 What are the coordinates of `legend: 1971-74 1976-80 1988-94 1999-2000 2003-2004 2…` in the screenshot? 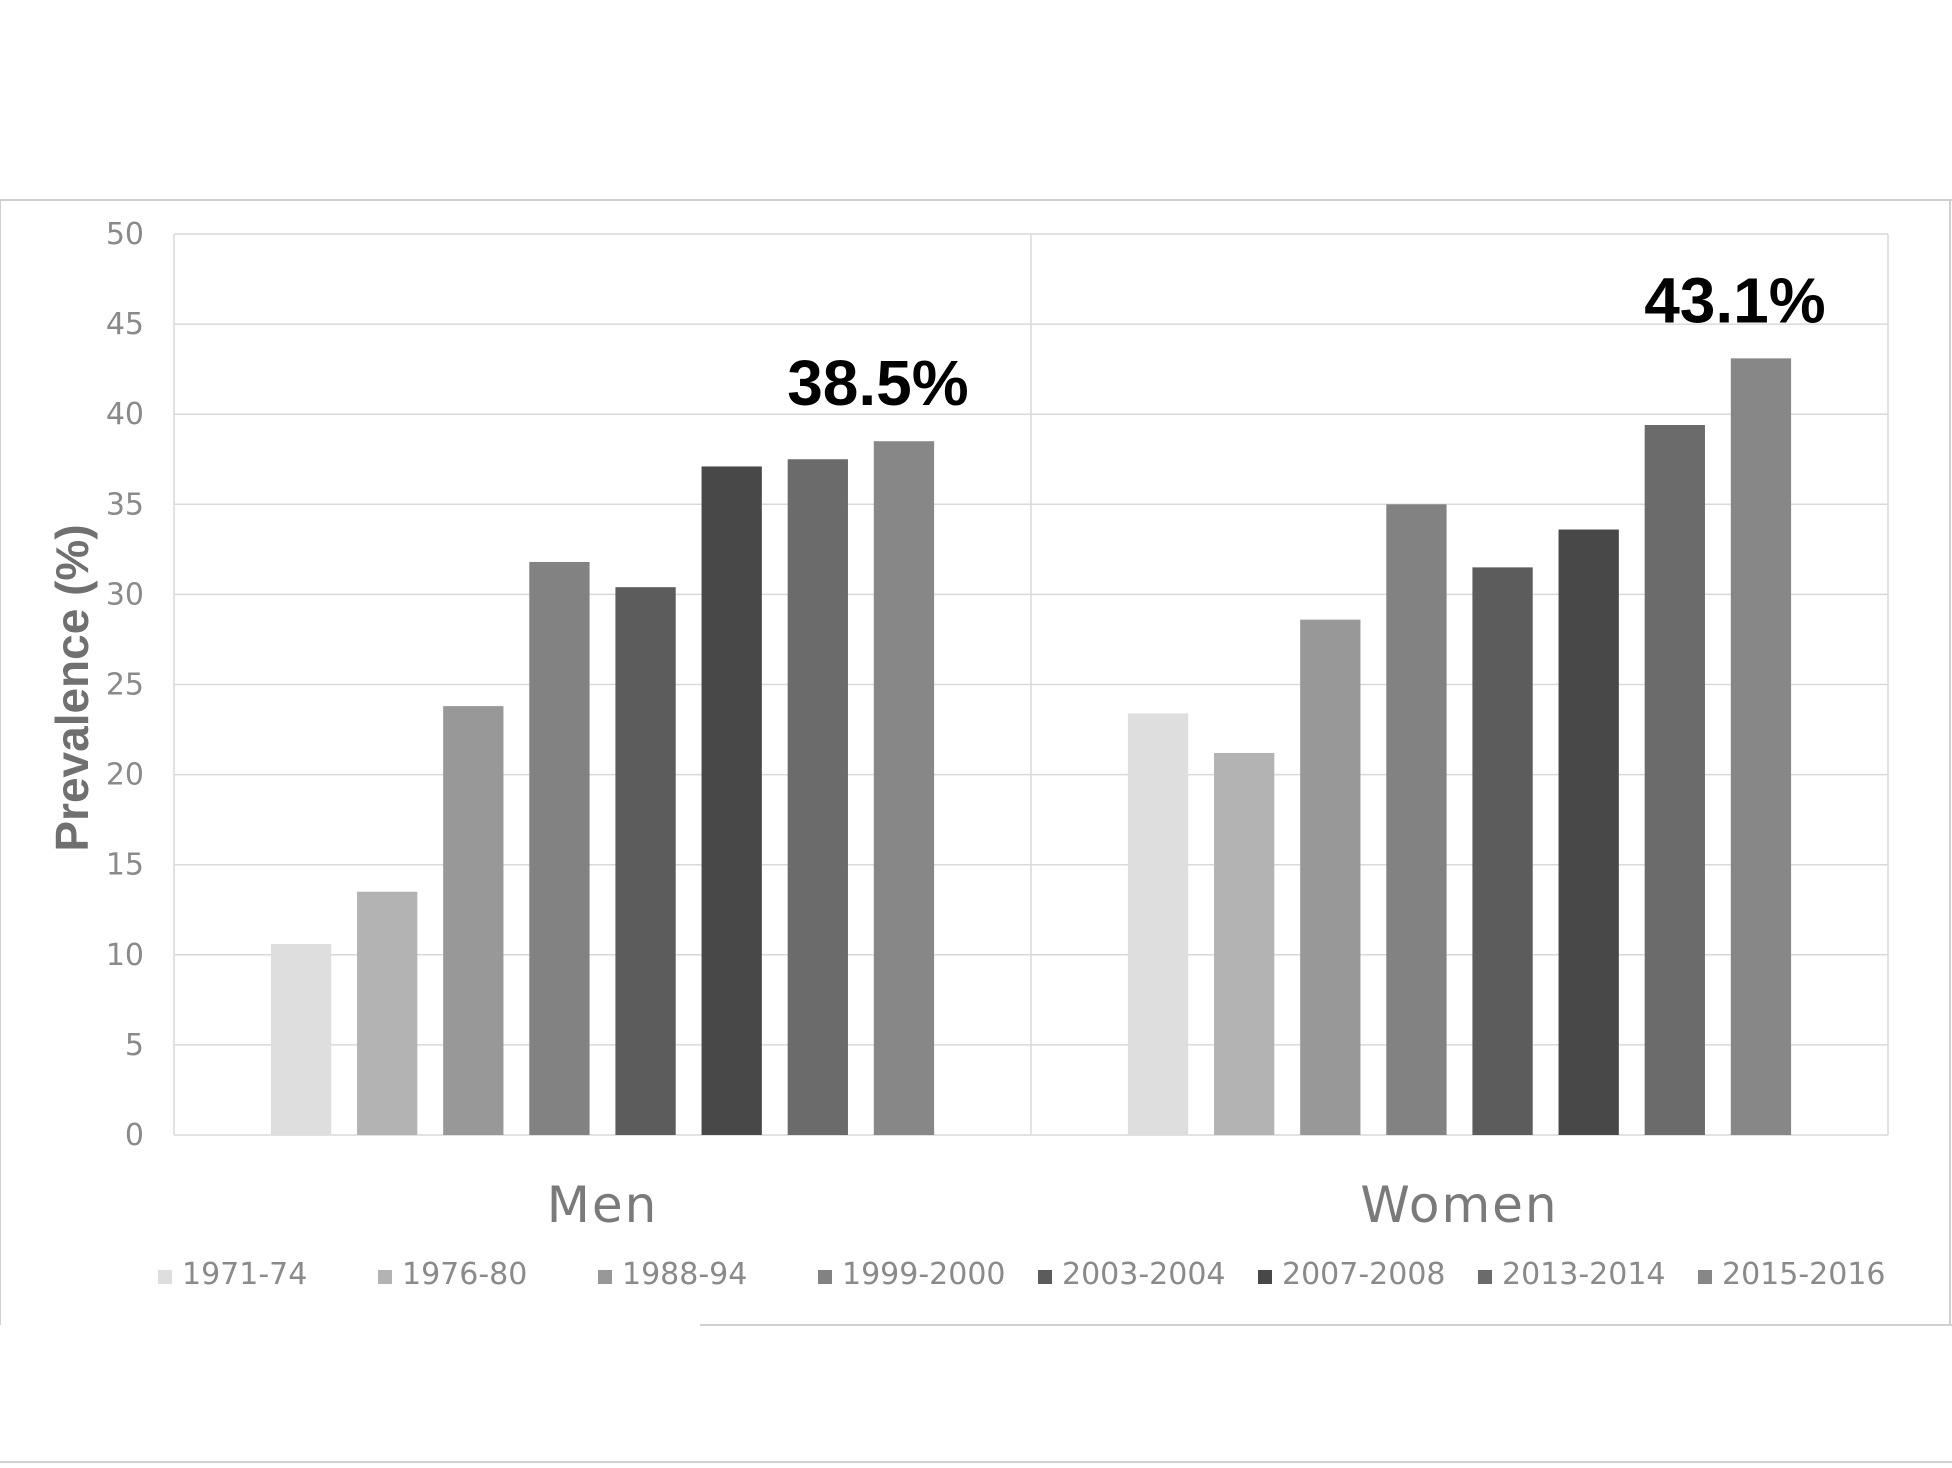 It's located at (1022, 1274).